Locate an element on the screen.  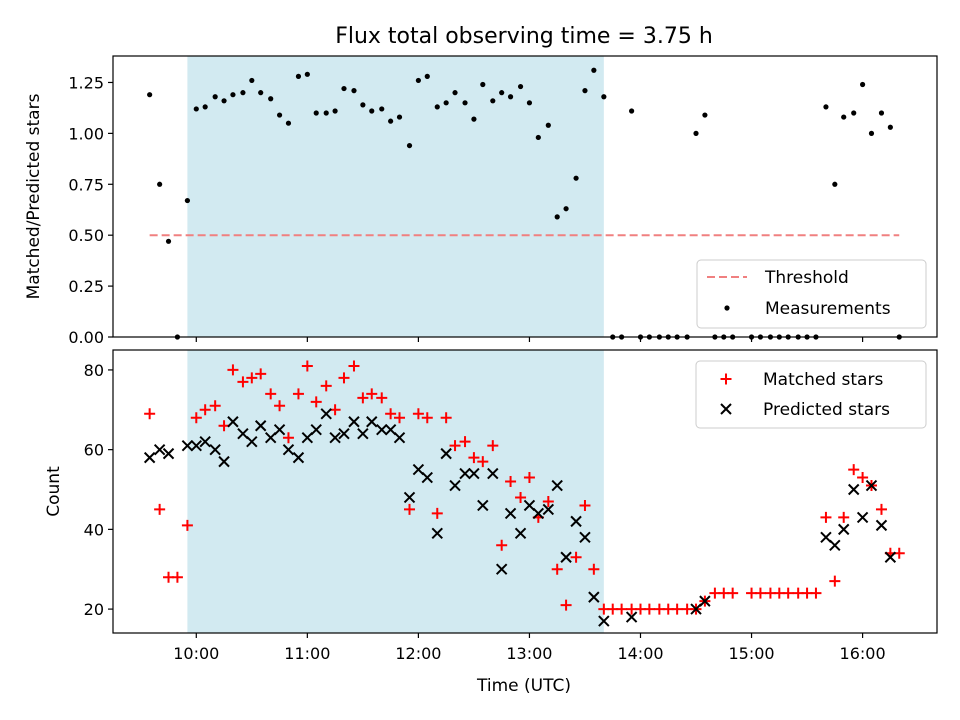
x-tick-label: 15:00 is located at coordinates (751, 653).